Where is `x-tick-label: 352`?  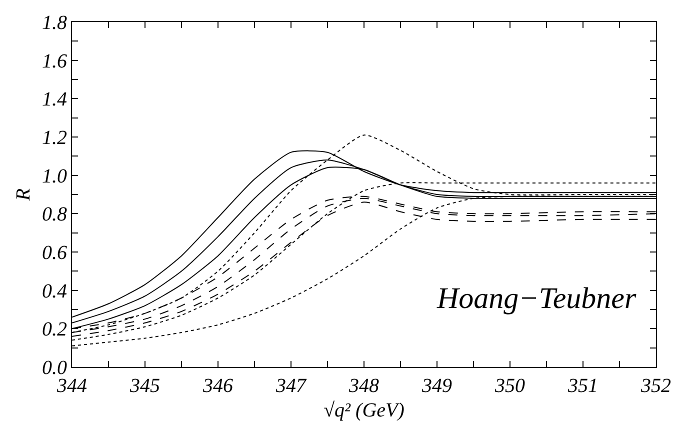 x-tick-label: 352 is located at coordinates (655, 386).